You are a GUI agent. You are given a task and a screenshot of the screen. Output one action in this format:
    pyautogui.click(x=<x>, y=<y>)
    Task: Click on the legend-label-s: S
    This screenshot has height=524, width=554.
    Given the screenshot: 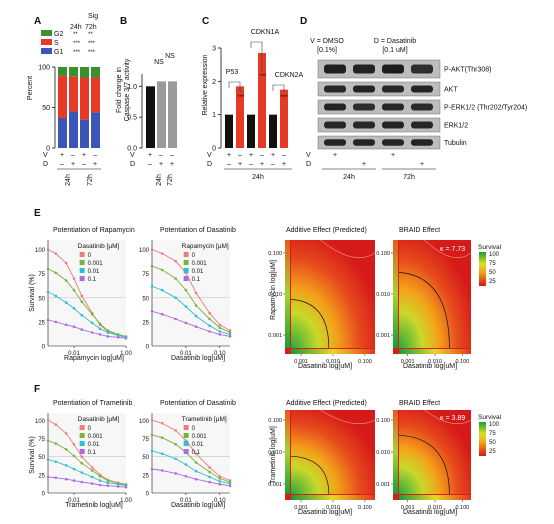 What is the action you would take?
    pyautogui.click(x=56, y=43)
    